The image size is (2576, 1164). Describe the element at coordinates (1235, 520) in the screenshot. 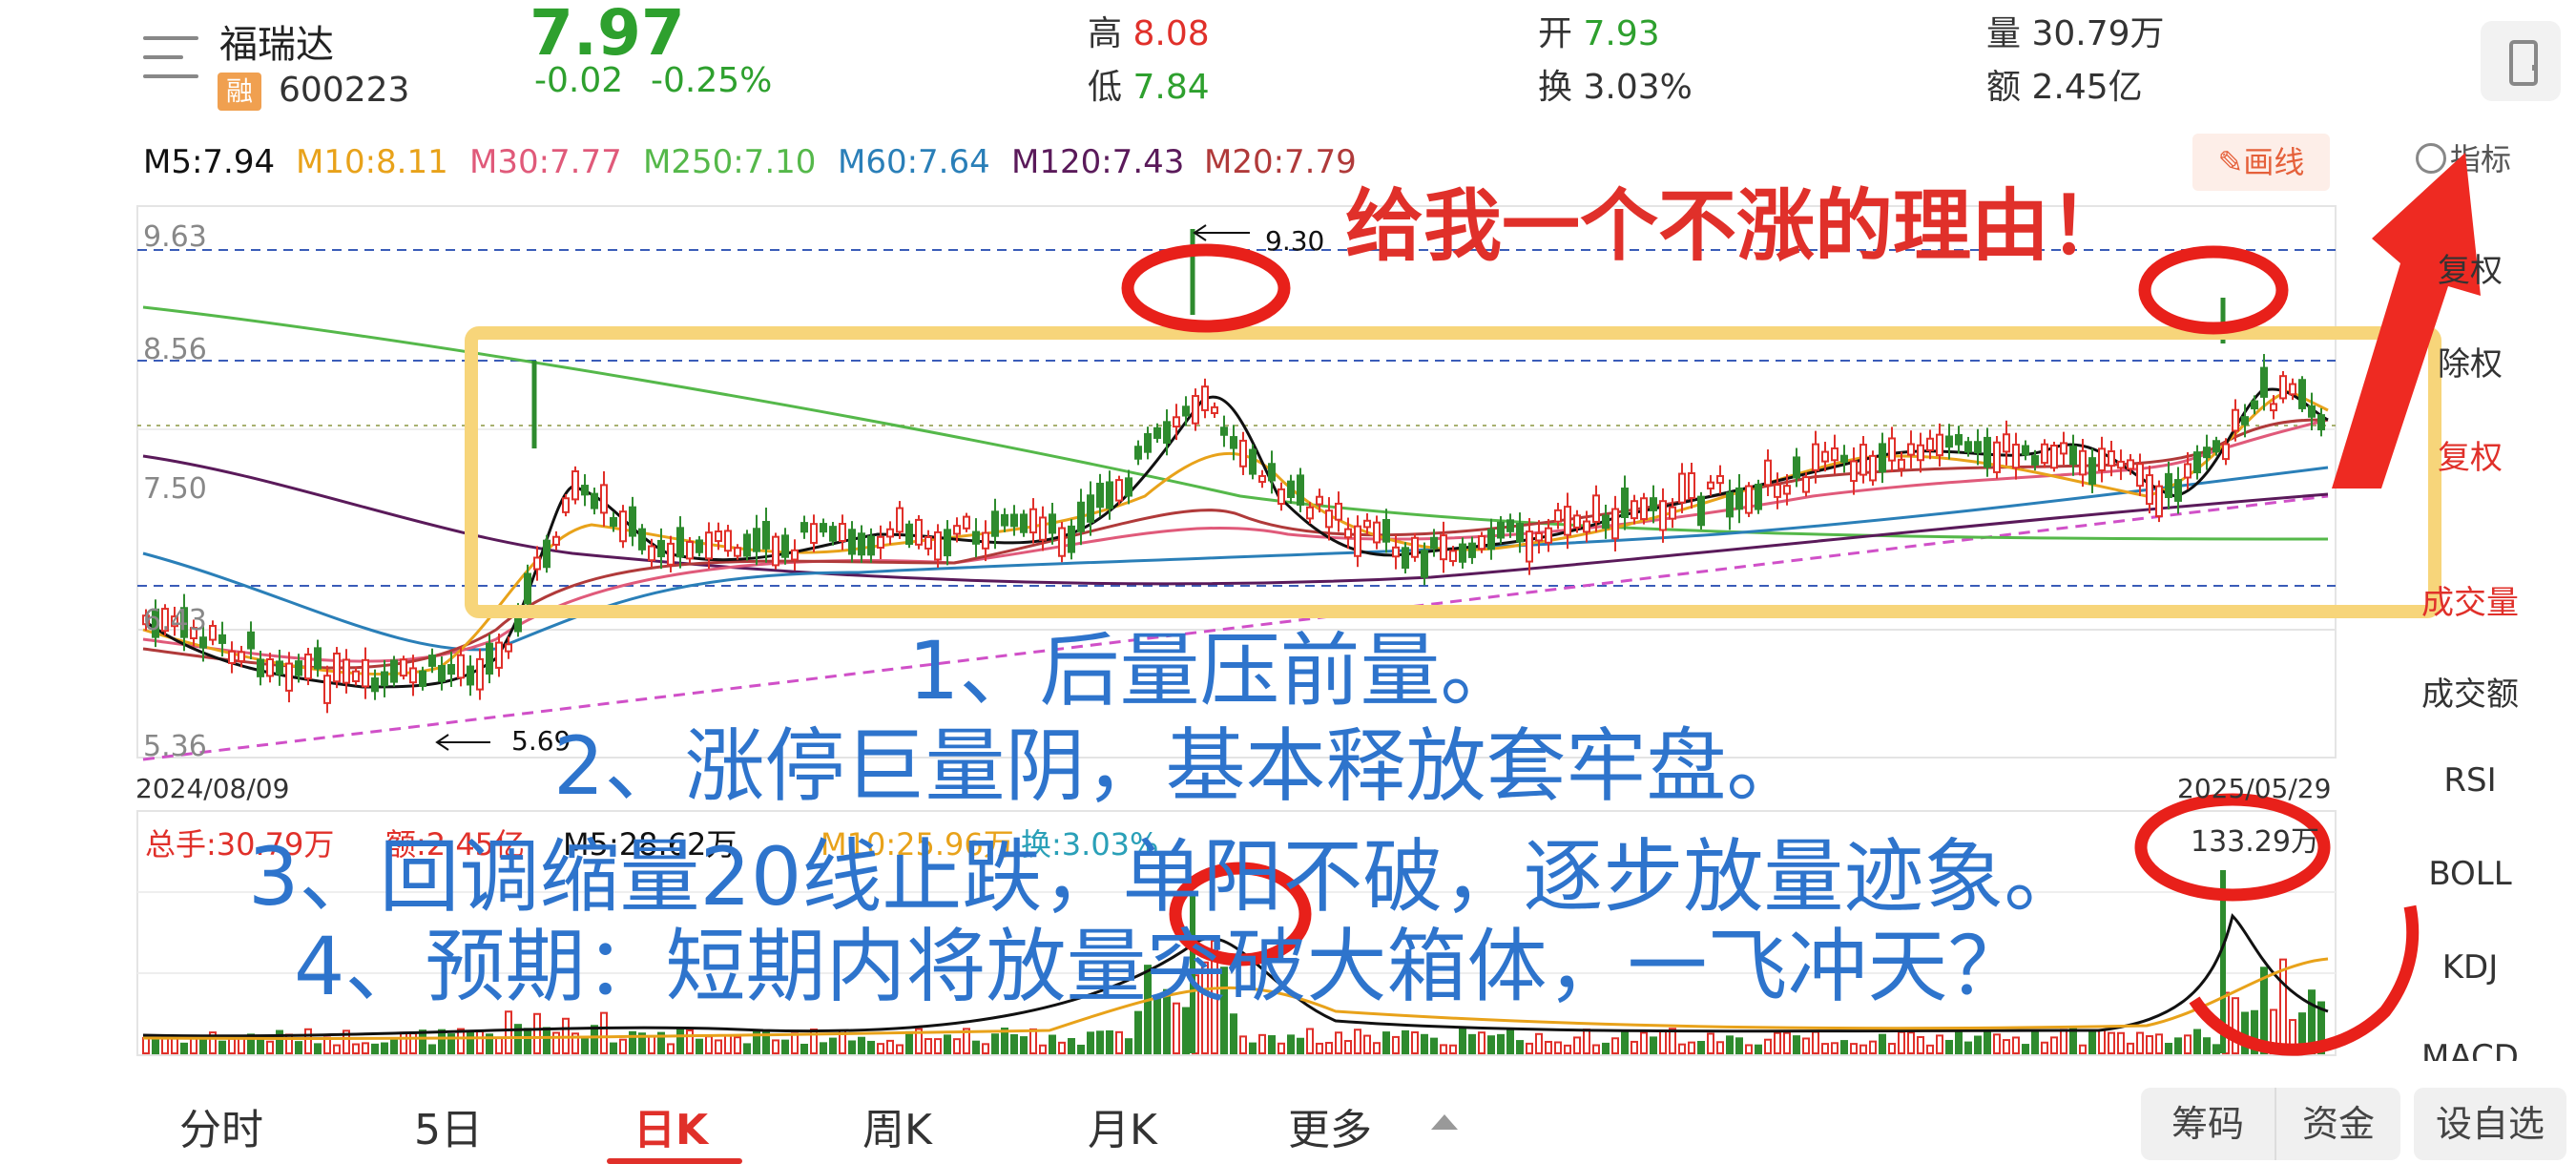

I see `ma120-line` at that location.